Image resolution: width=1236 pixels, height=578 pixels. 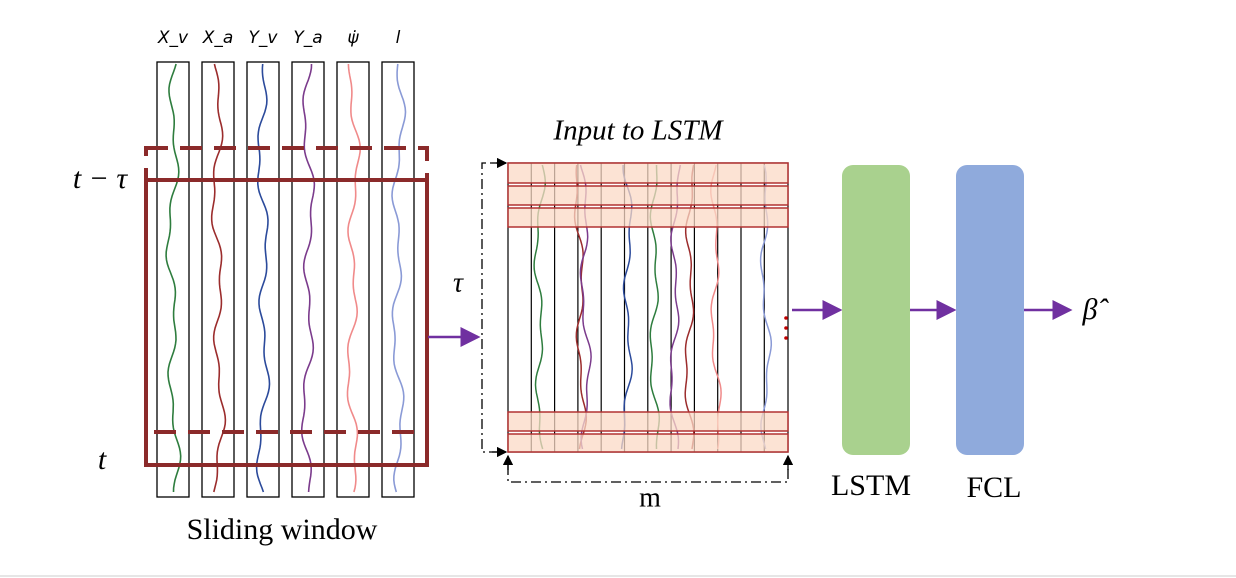 I want to click on window-end-label: t, so click(x=102, y=459).